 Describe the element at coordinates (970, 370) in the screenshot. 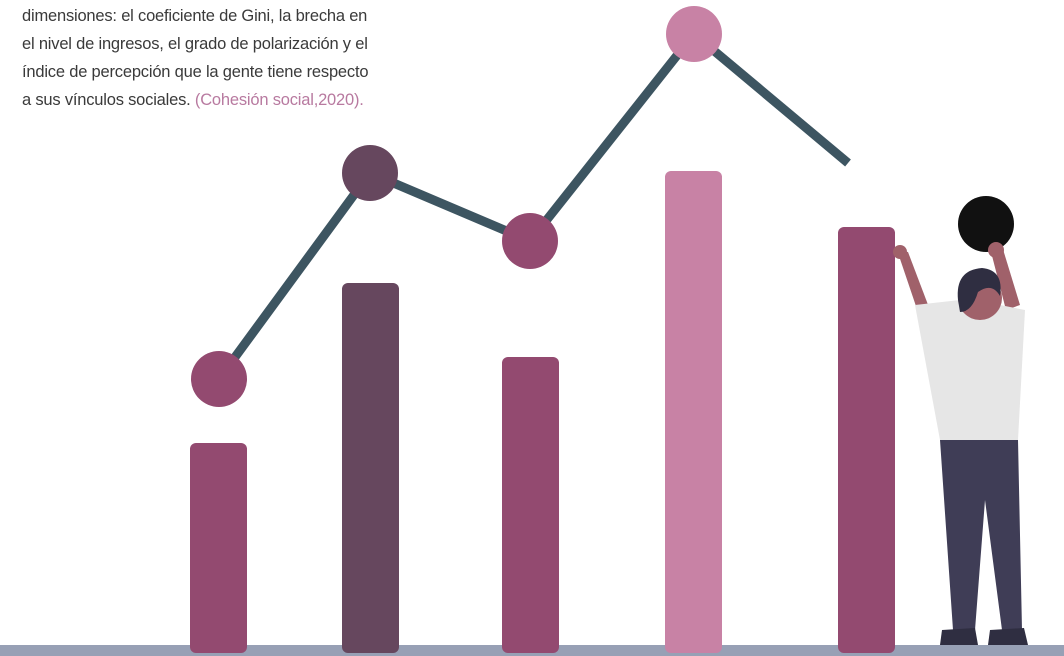

I see `shirt` at that location.